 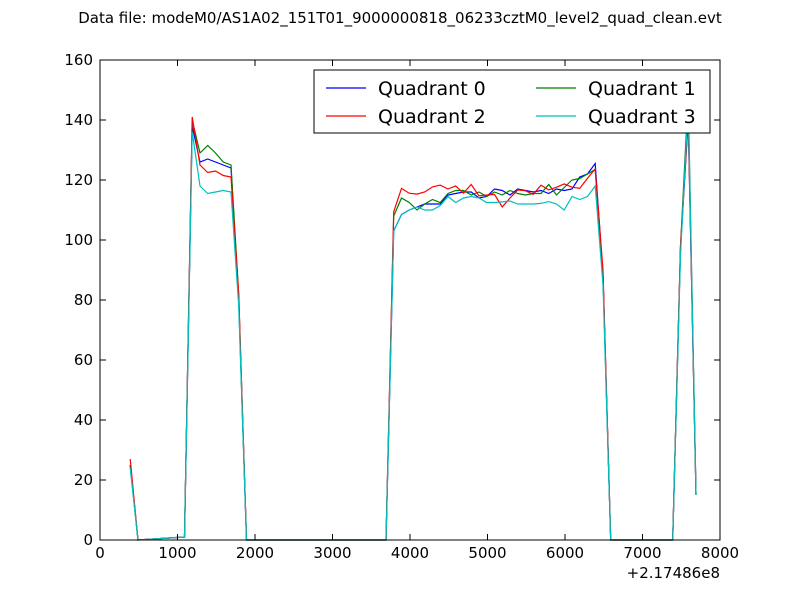 I want to click on y-tick-label: 20, so click(x=83, y=480).